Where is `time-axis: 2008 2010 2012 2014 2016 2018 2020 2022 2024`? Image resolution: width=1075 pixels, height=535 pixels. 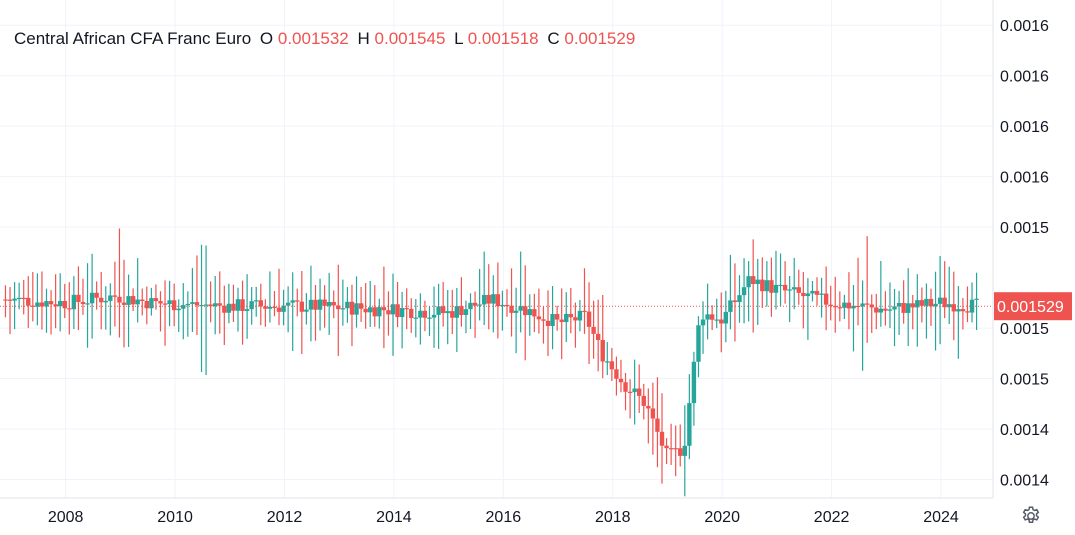
time-axis: 2008 2010 2012 2014 2016 2018 2020 2022 2024 is located at coordinates (503, 517).